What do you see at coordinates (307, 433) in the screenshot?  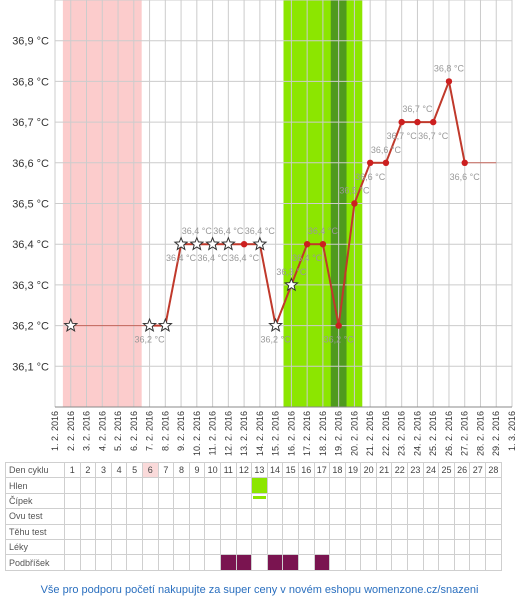 I see `x-tick-label: 17. 2. 2016` at bounding box center [307, 433].